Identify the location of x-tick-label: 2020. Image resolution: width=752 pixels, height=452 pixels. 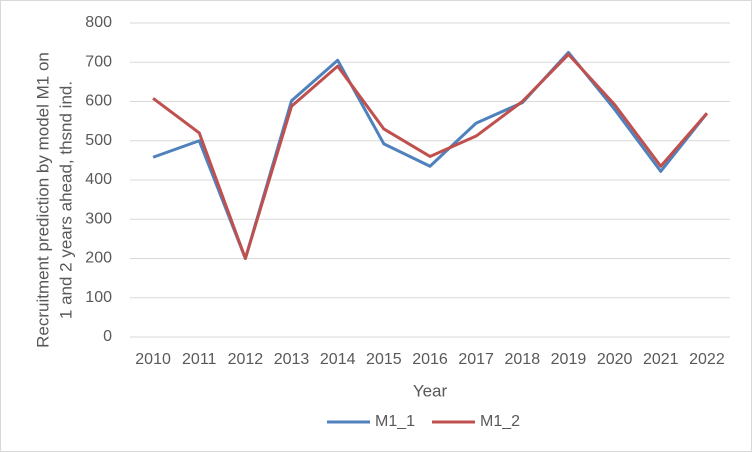
(615, 359).